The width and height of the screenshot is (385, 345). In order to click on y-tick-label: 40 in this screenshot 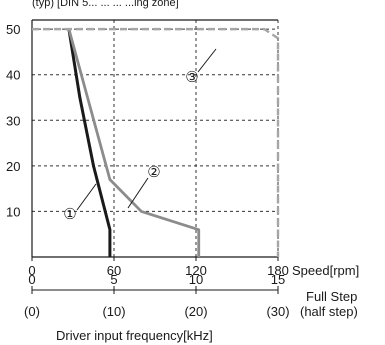, I will do `click(13, 75)`.